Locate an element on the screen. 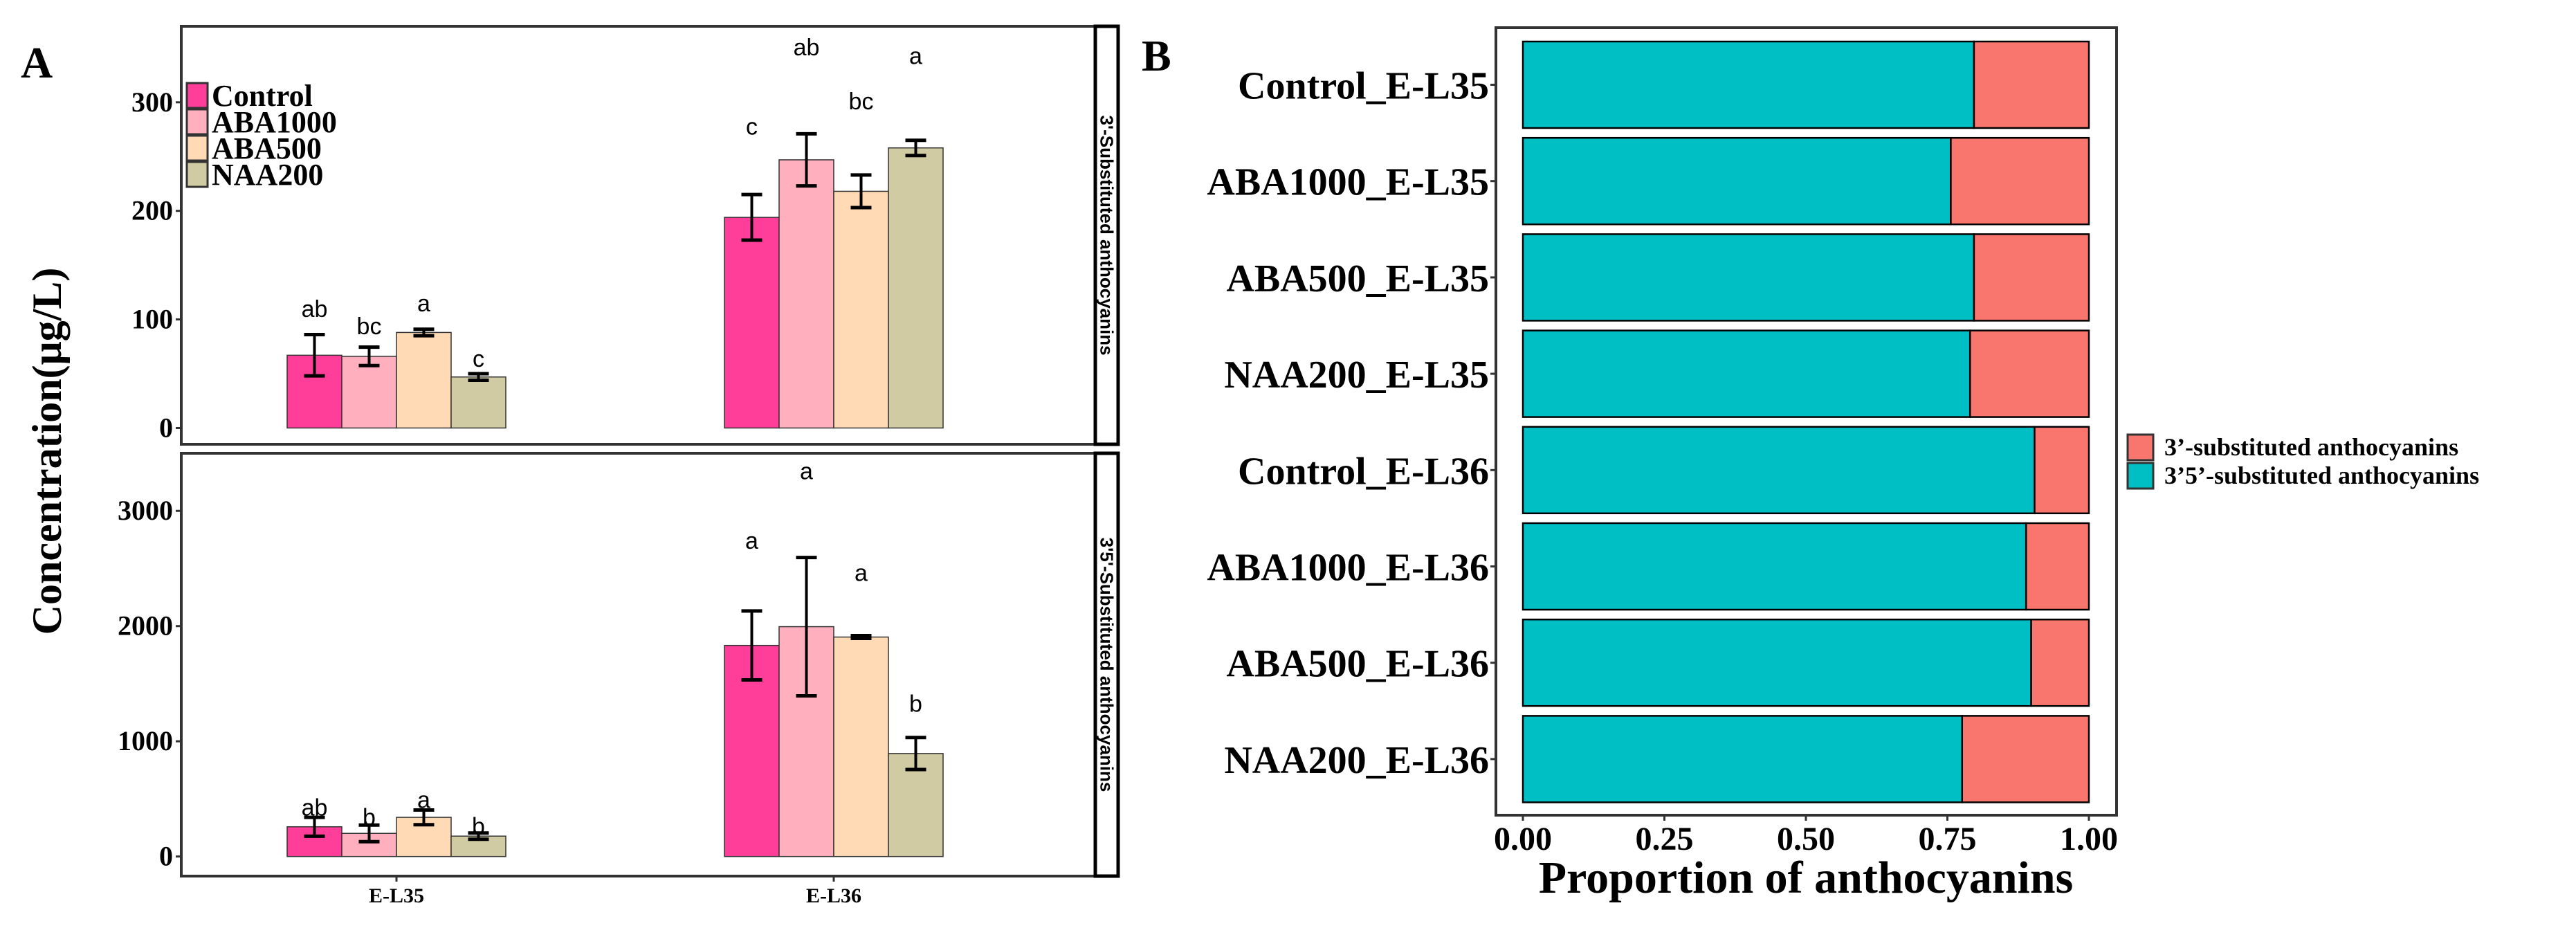 The height and width of the screenshot is (928, 2576). panel-a-y-axis-title: Concentration(μg/L) is located at coordinates (47, 451).